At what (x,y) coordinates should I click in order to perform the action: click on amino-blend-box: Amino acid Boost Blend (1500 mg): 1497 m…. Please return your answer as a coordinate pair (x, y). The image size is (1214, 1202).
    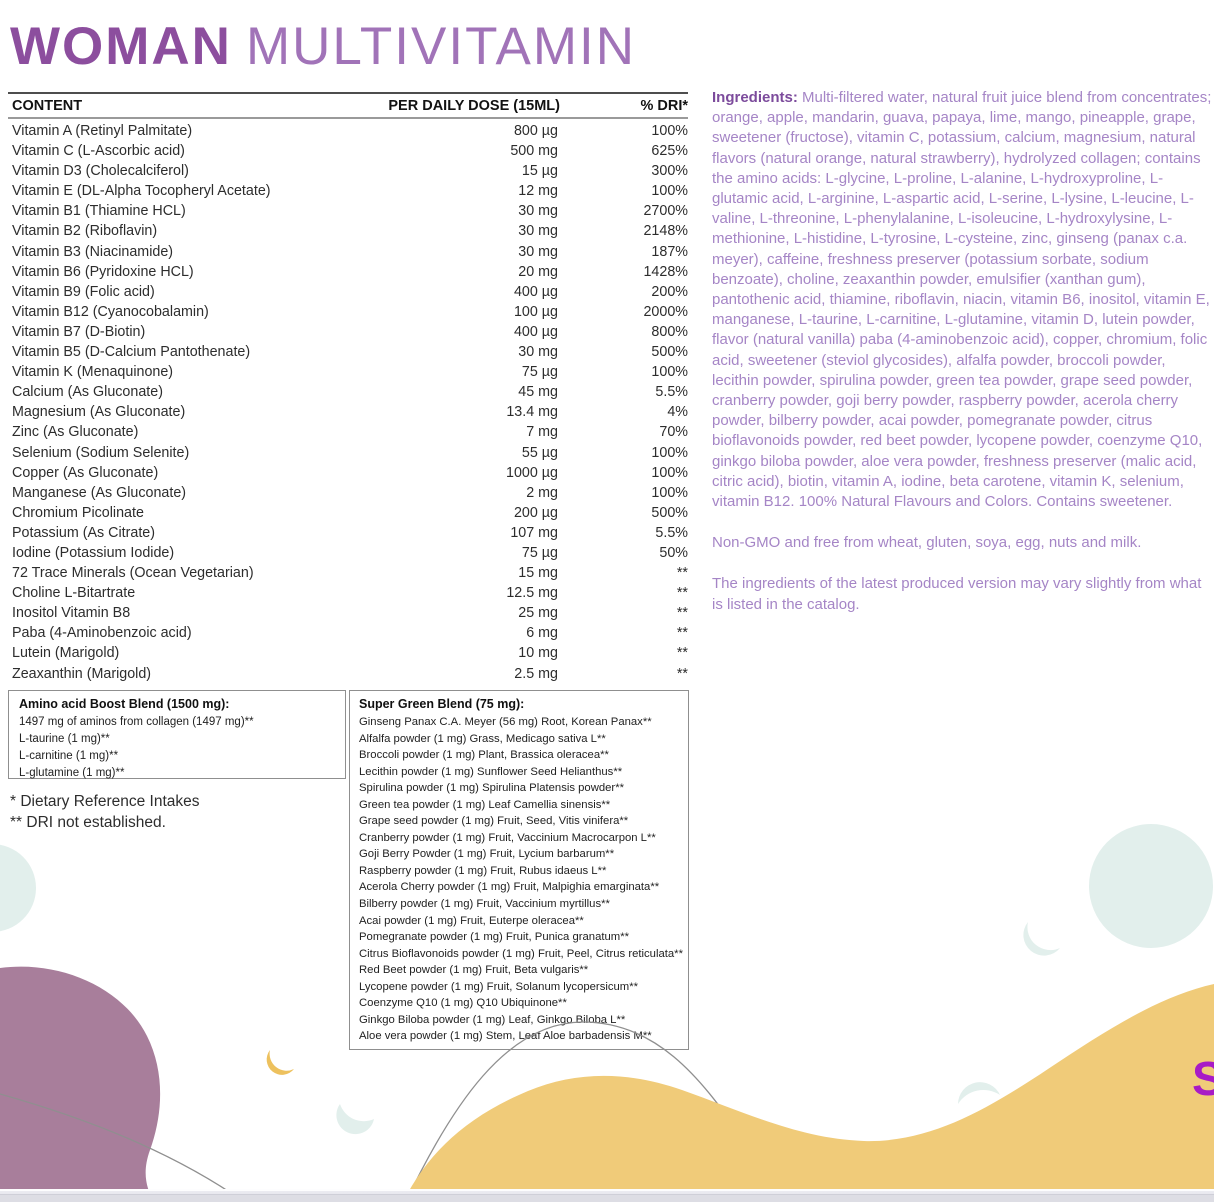
    Looking at the image, I should click on (177, 734).